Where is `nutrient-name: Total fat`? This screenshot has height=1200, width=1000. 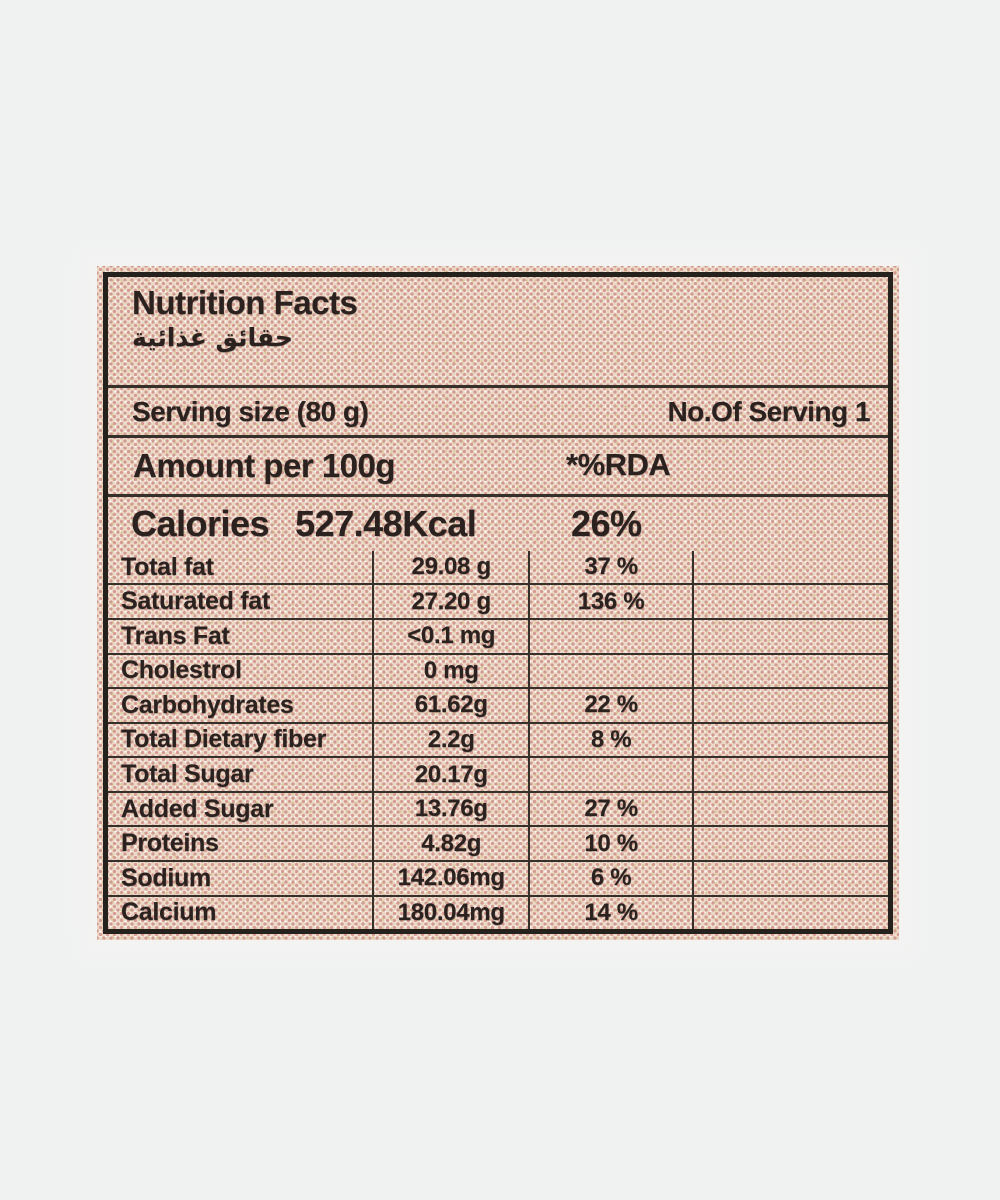
nutrient-name: Total fat is located at coordinates (241, 568).